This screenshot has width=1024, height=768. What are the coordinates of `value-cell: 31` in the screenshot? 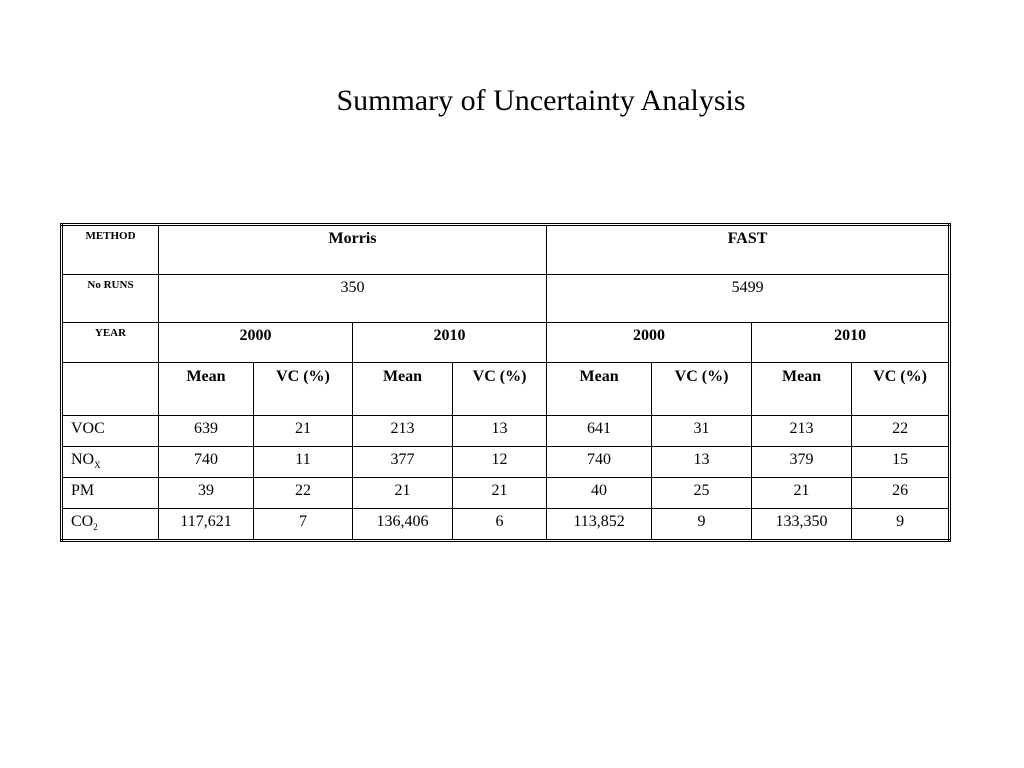 It's located at (702, 431).